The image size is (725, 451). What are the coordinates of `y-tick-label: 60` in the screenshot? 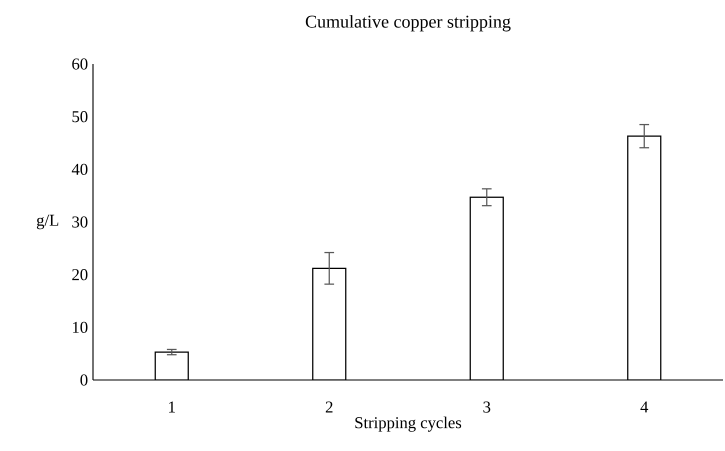 It's located at (80, 64).